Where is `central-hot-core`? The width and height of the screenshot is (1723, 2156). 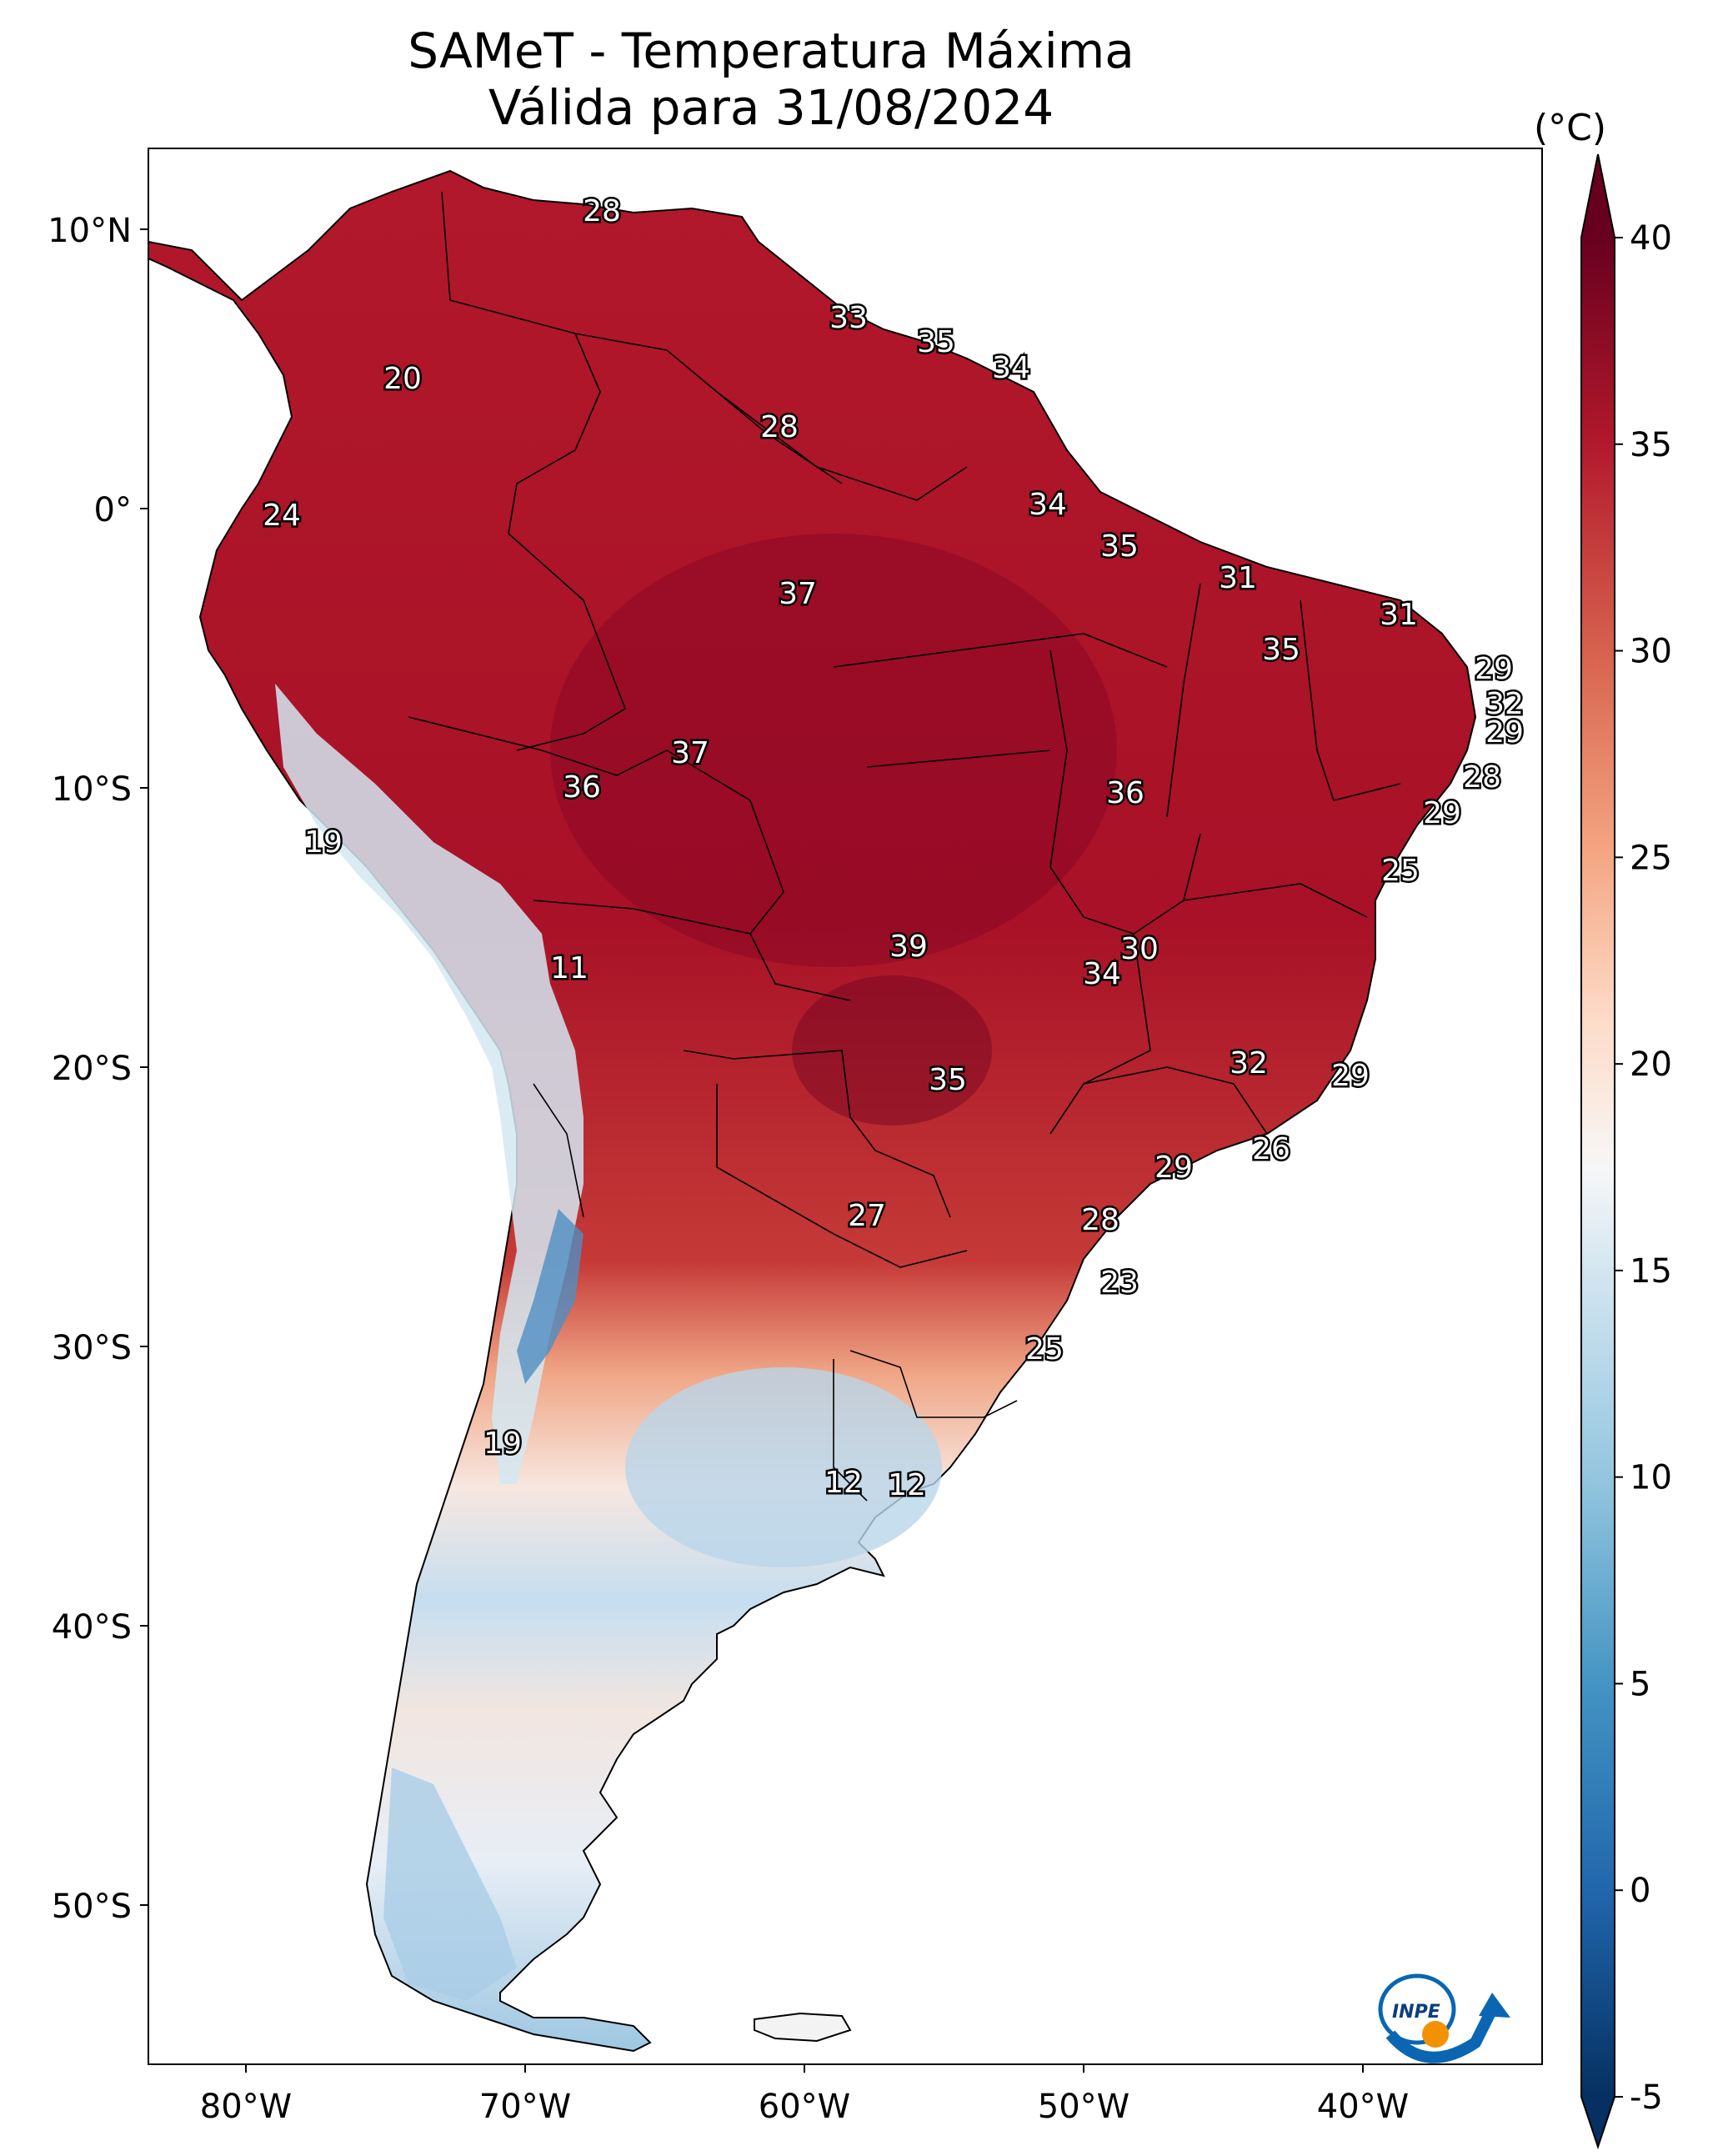
central-hot-core is located at coordinates (892, 1050).